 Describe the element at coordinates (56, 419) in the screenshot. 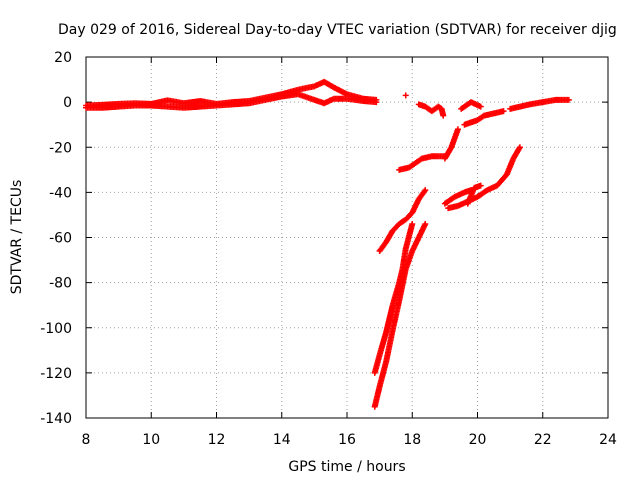

I see `y-tick-label: -140` at that location.